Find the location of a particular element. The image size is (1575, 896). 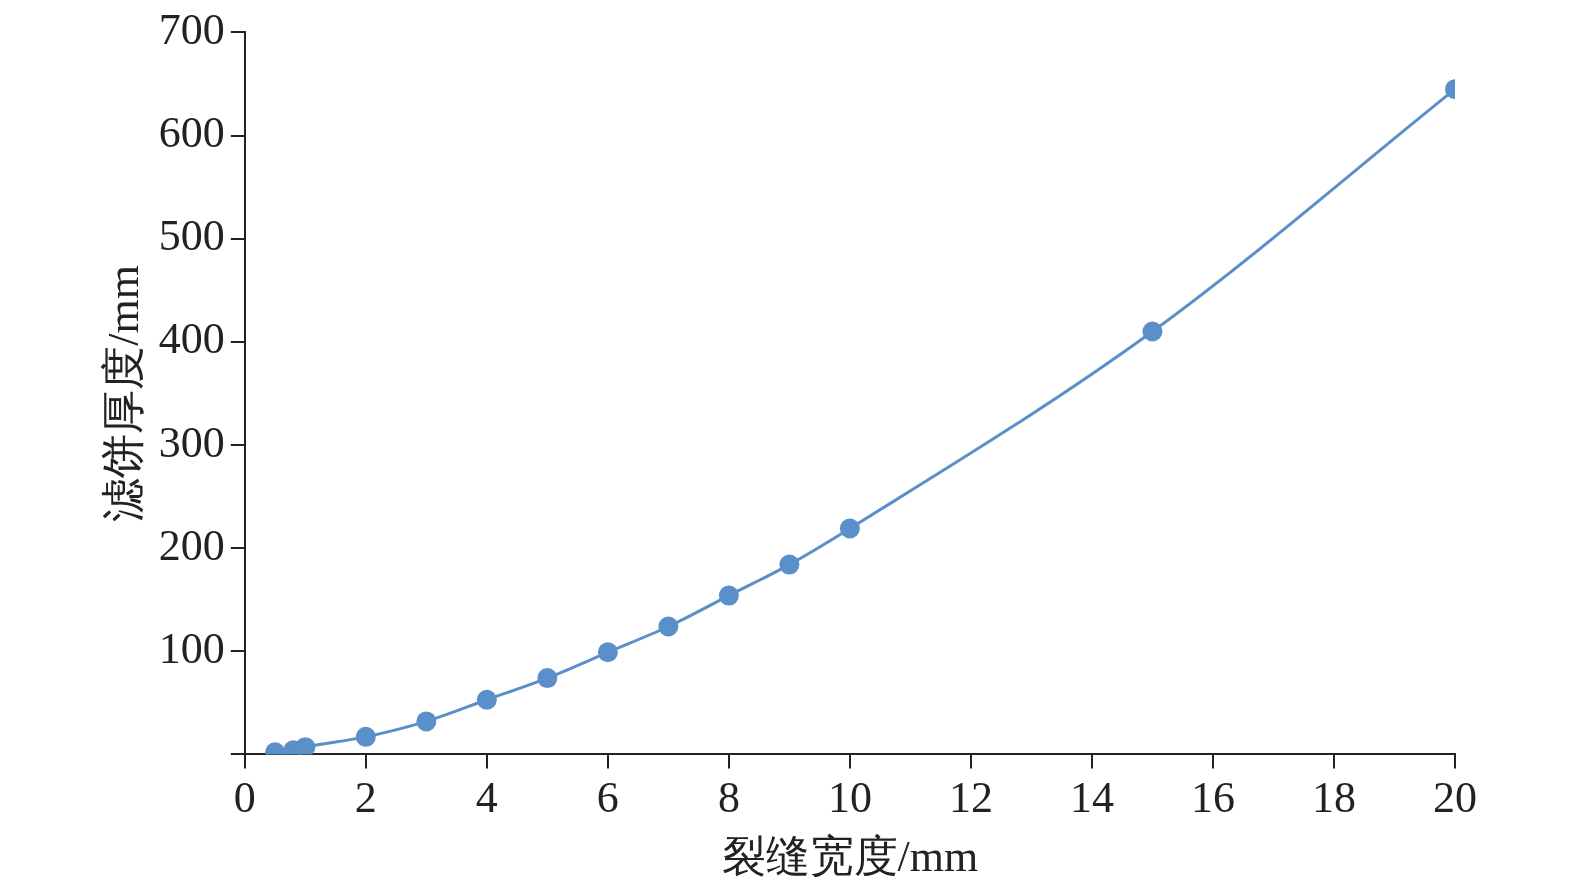

x-tick-label: 20 is located at coordinates (1455, 798).